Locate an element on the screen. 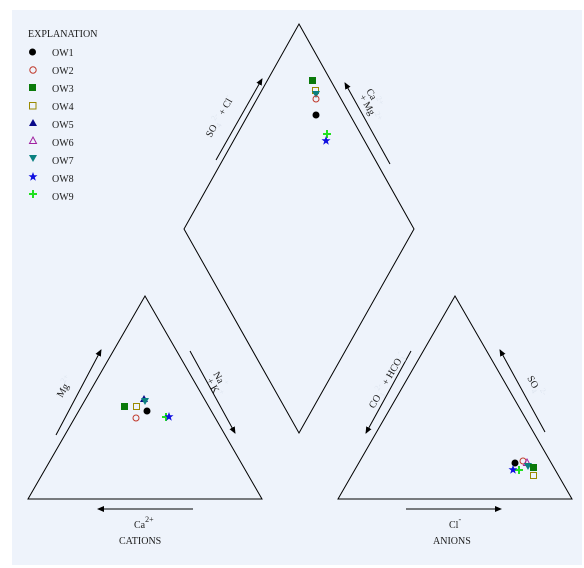 The width and height of the screenshot is (584, 568). legend-marker-ow6 is located at coordinates (33, 139).